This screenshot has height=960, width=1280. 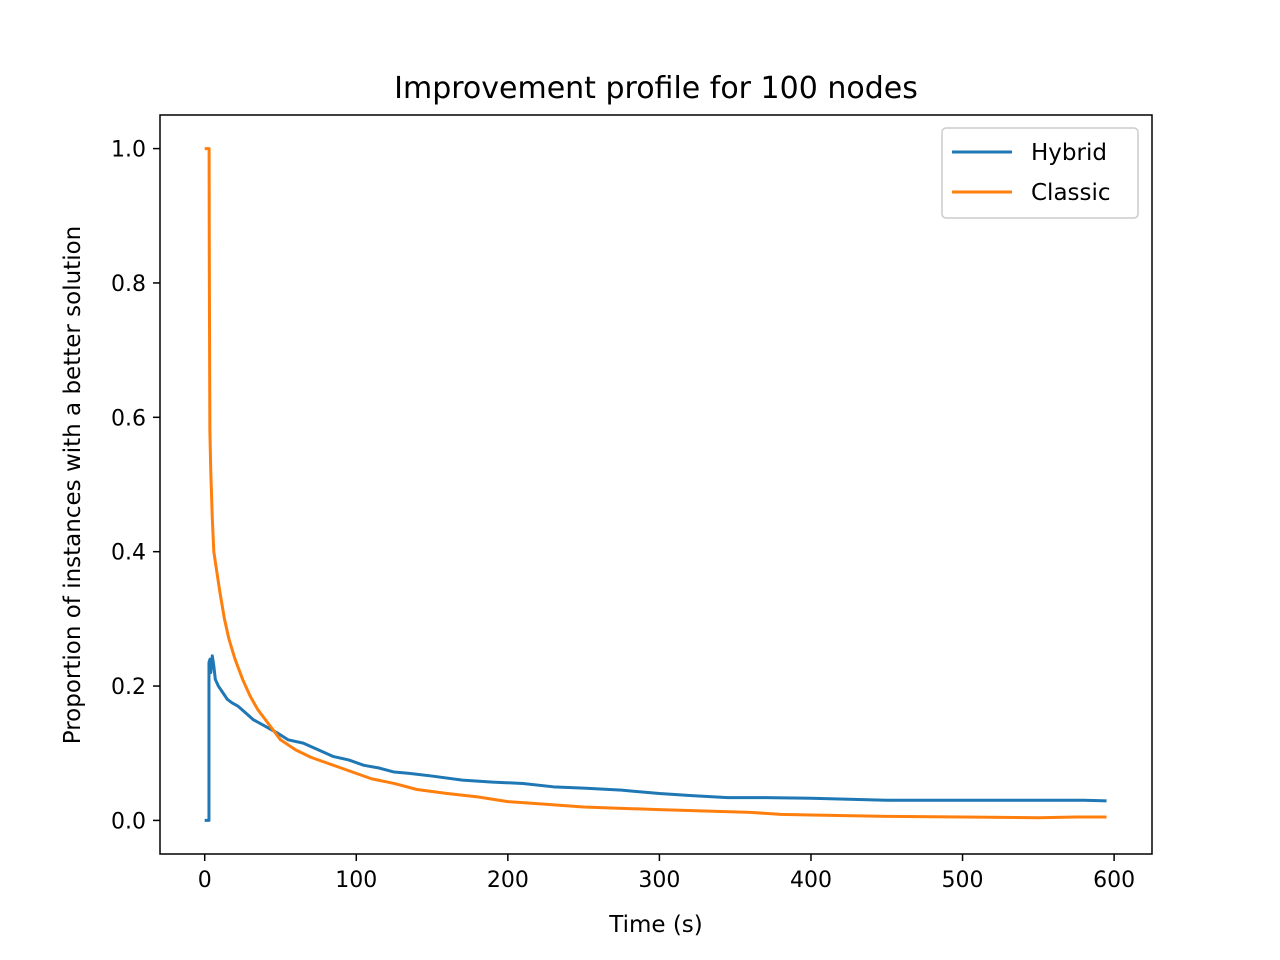 What do you see at coordinates (128, 553) in the screenshot?
I see `y-tick-label: 0.4` at bounding box center [128, 553].